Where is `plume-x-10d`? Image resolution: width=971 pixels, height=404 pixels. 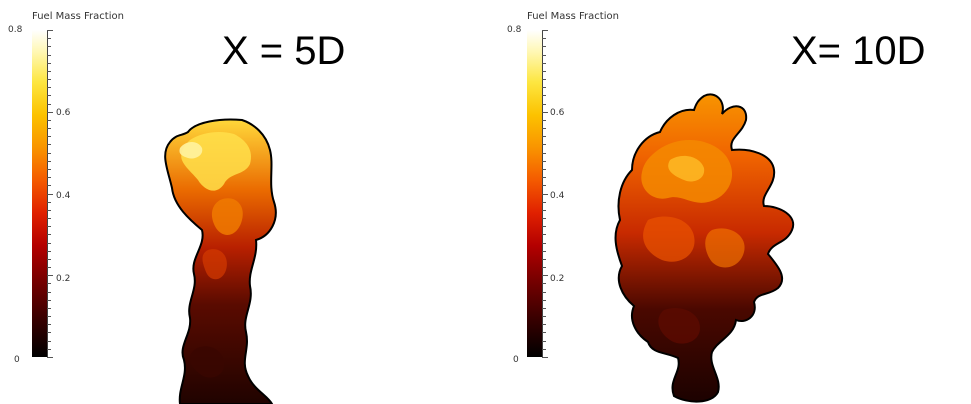 plume-x-10d is located at coordinates (704, 248).